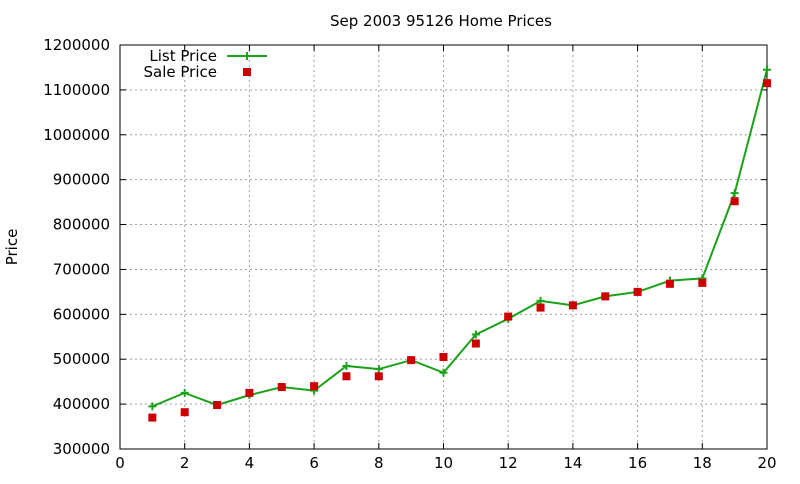  I want to click on x-tick-label: 8, so click(379, 463).